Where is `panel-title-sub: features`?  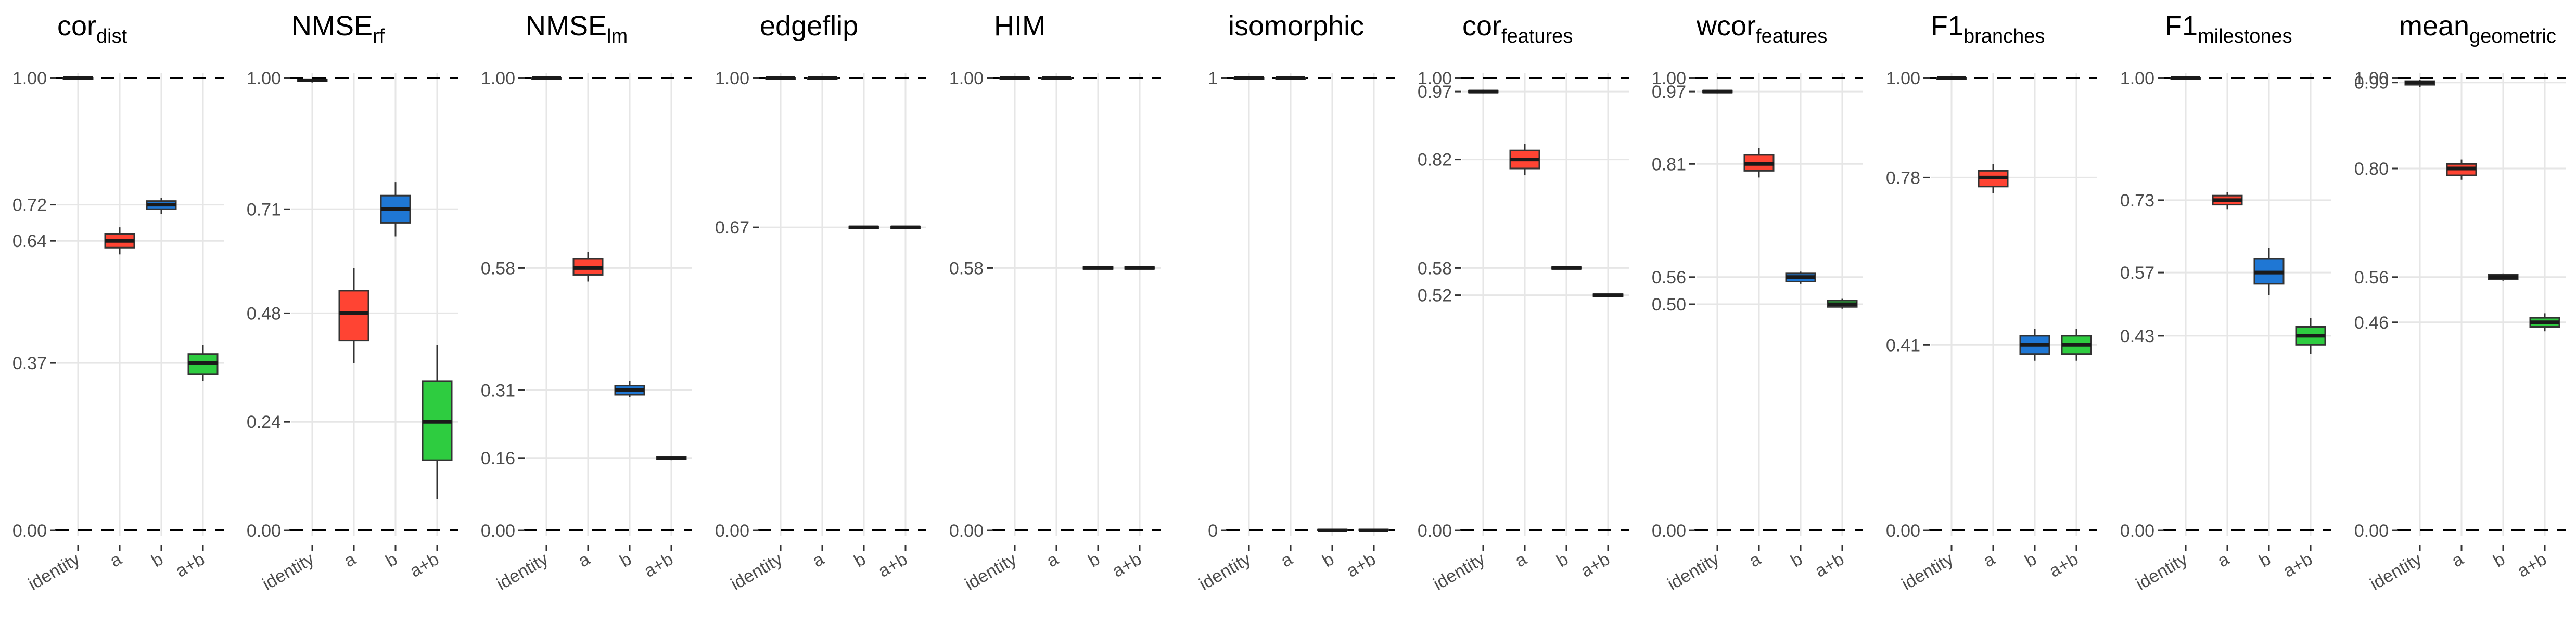 panel-title-sub: features is located at coordinates (1791, 36).